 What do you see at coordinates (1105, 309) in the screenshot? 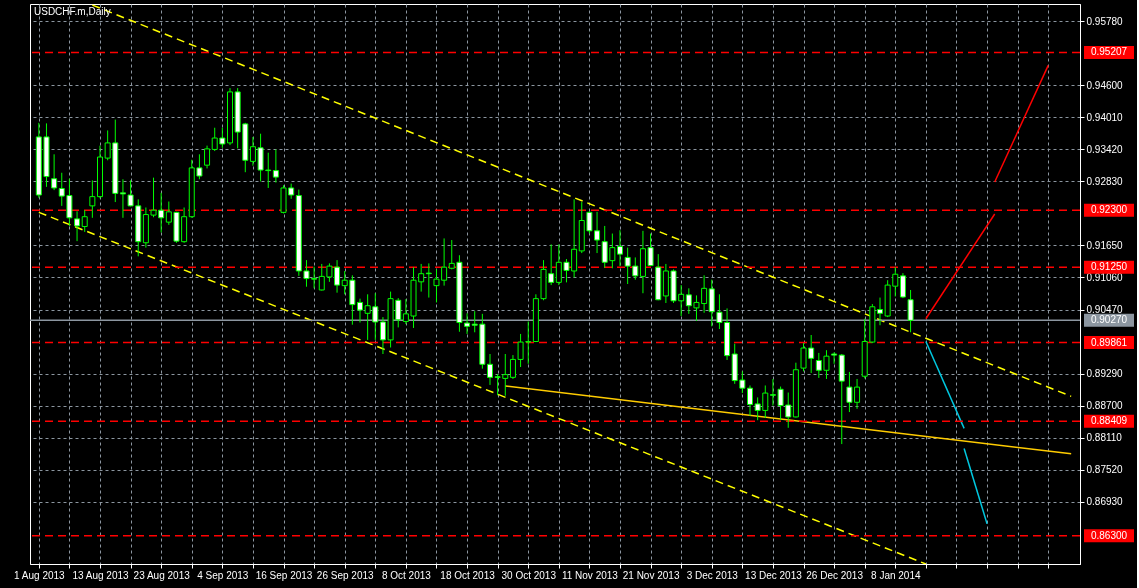
I see `y-tick-label: 0.90470` at bounding box center [1105, 309].